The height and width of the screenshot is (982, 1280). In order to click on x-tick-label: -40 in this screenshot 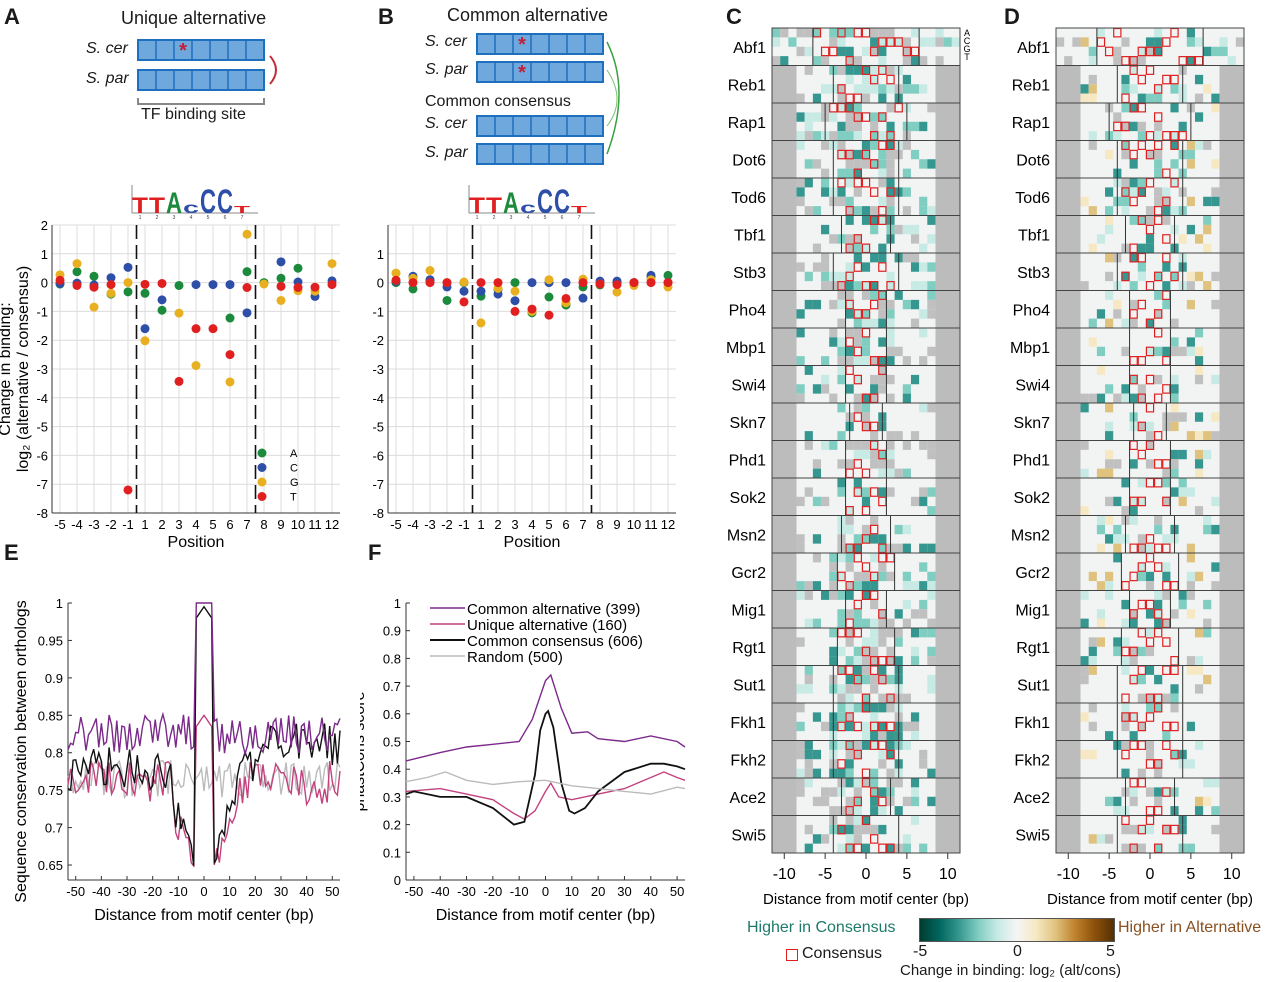, I will do `click(440, 891)`.